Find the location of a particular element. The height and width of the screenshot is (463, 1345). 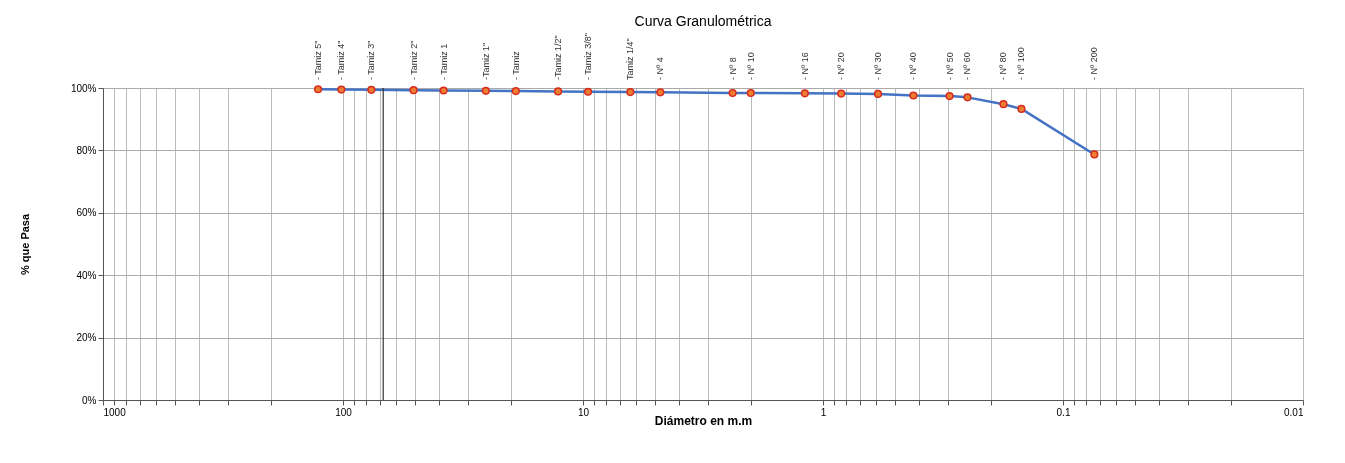

y-tick-label: 40% is located at coordinates (86, 275).